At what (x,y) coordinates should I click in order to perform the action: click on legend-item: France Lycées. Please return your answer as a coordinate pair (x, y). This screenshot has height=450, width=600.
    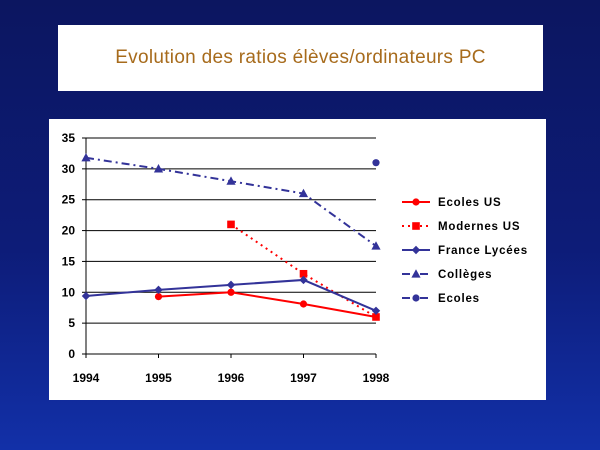
    Looking at the image, I should click on (465, 251).